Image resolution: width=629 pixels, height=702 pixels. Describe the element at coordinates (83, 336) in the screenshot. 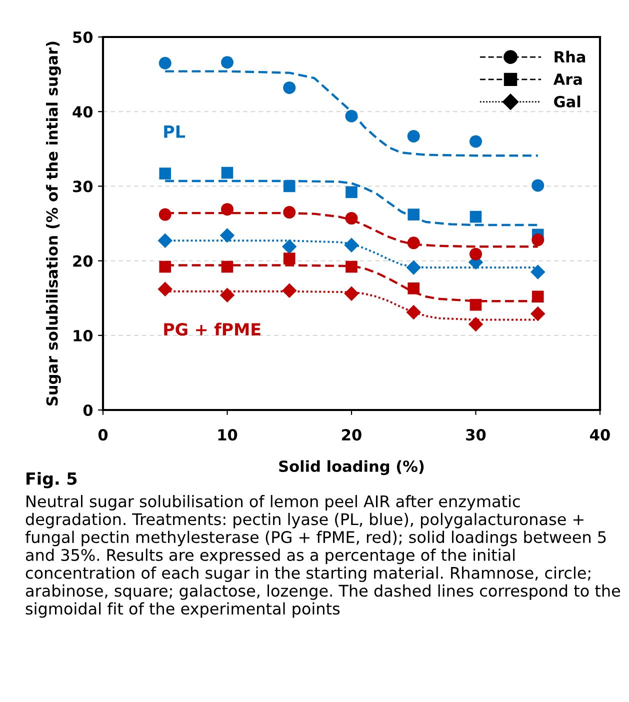

I see `y-tick-label: 10` at that location.